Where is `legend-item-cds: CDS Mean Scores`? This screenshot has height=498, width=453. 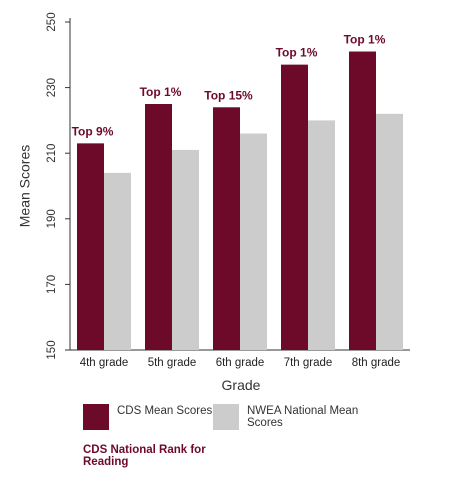 legend-item-cds: CDS Mean Scores is located at coordinates (155, 417).